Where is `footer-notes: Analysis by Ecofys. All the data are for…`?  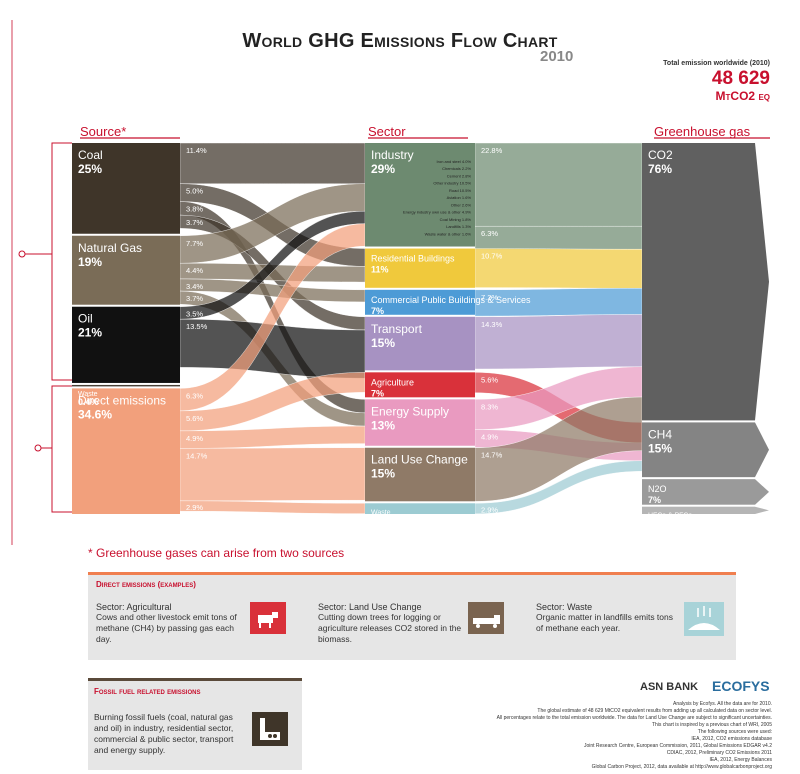
footer-notes: Analysis by Ecofys. All the data are for… is located at coordinates (596, 736).